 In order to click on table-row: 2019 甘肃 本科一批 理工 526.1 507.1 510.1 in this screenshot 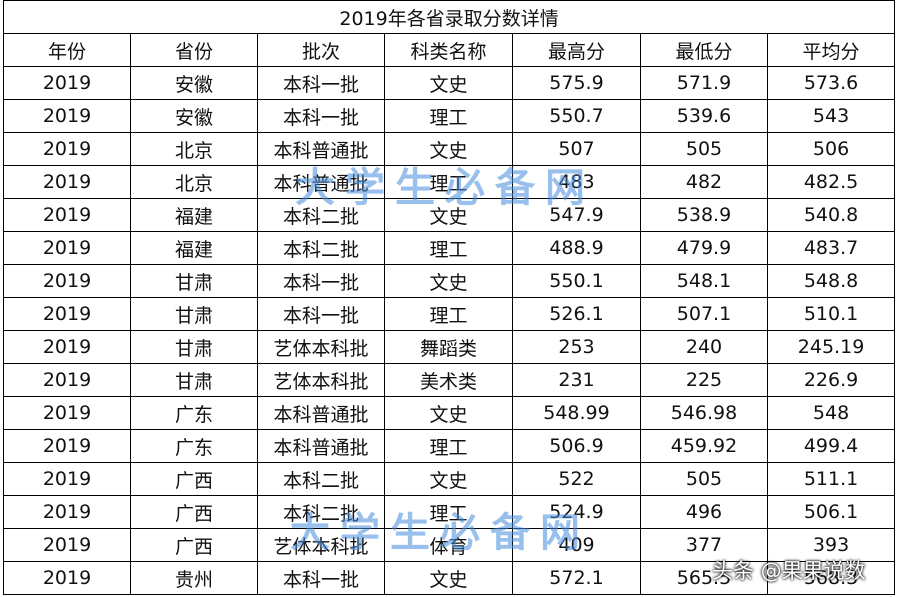, I will do `click(449, 314)`.